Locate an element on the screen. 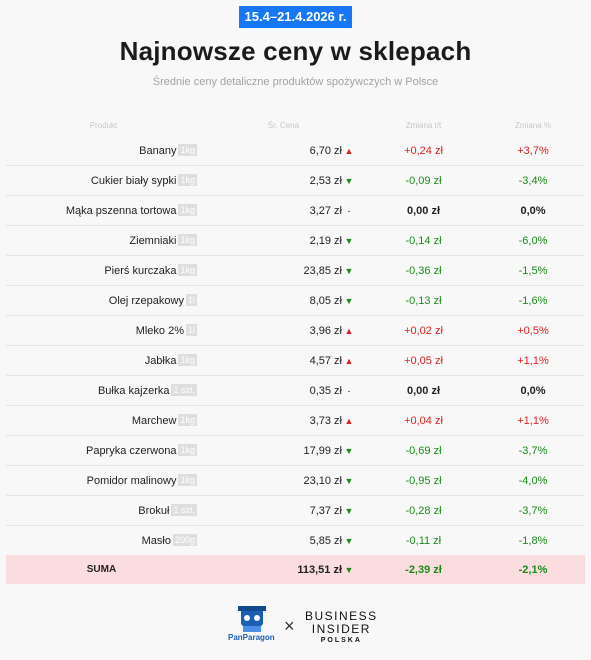 The width and height of the screenshot is (591, 660). table-row: Pierś kurczaka 1kg 23,85 zł ▼ -0,36 zł -1,5% is located at coordinates (295, 270).